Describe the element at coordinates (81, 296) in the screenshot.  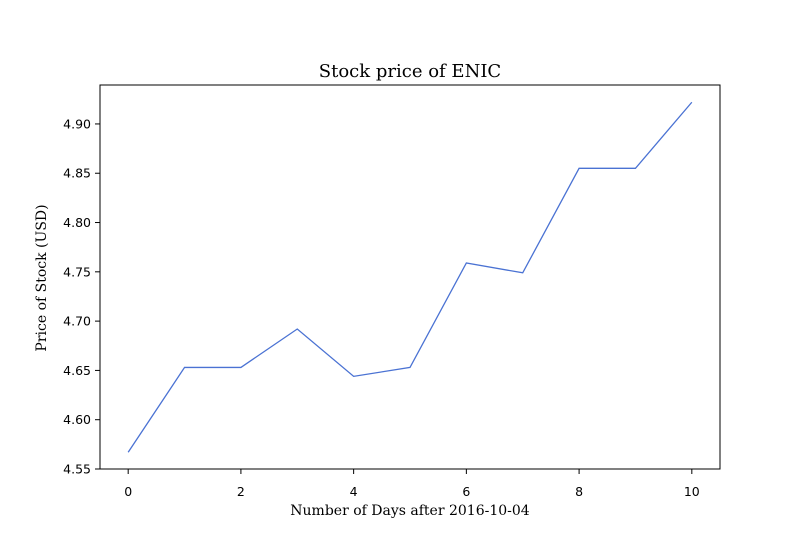
I see `y-axis-ticks: 4.55 4.60 4.65 4.70 4.75 4.80 4.85 4.90` at that location.